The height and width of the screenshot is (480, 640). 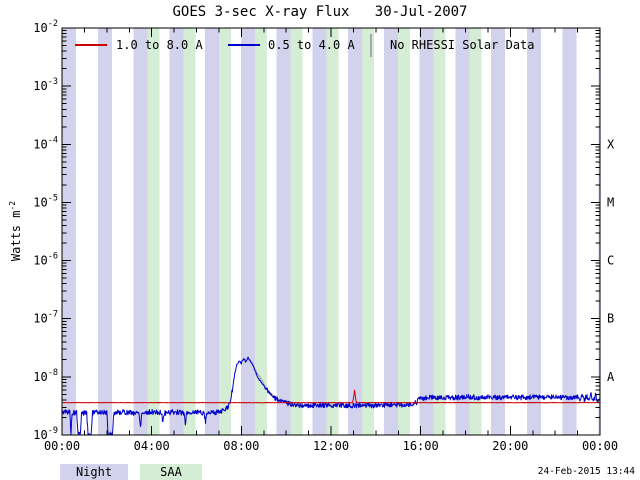 I want to click on night-legend-label: Night, so click(x=94, y=472).